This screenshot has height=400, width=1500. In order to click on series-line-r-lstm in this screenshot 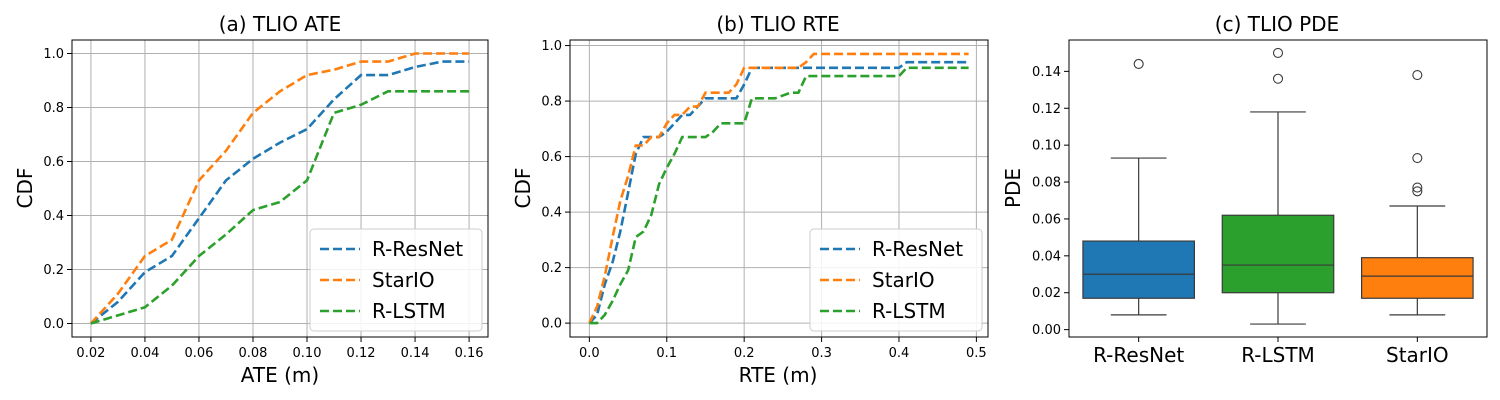, I will do `click(280, 207)`.